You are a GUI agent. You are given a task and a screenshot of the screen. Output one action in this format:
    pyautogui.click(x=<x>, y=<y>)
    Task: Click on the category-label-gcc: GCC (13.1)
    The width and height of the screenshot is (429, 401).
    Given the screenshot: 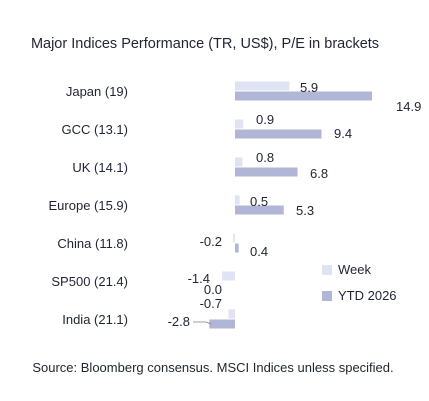 What is the action you would take?
    pyautogui.click(x=95, y=129)
    